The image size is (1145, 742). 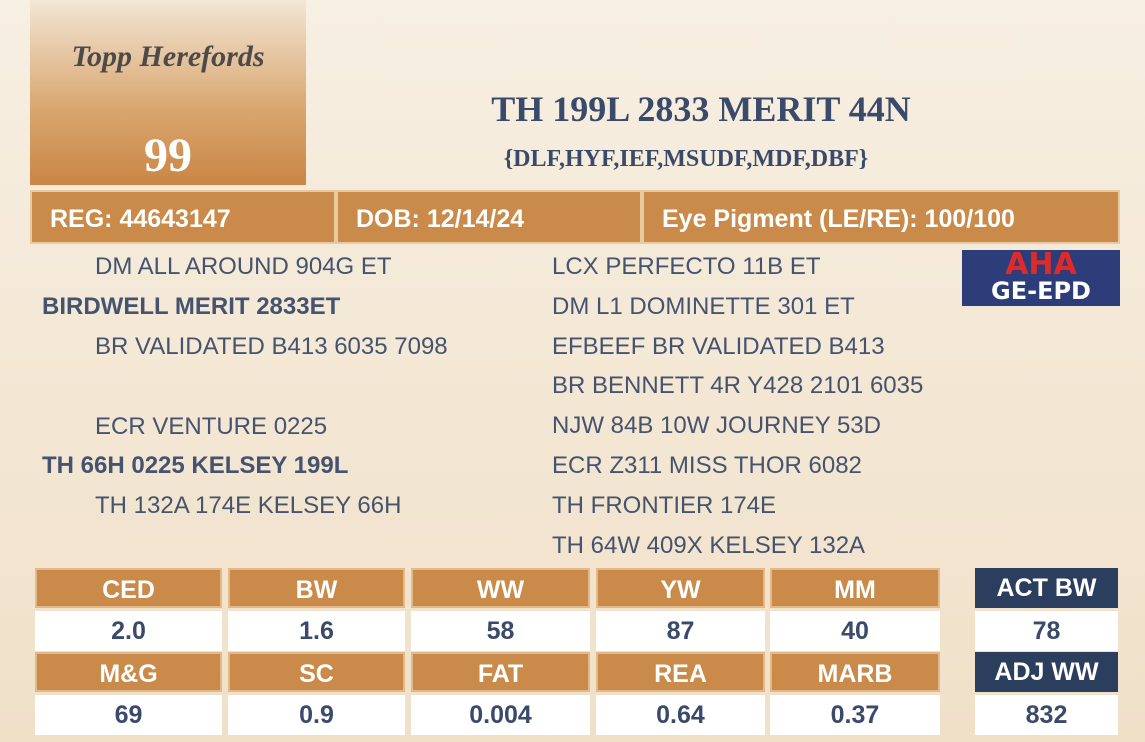 What do you see at coordinates (243, 266) in the screenshot?
I see `pedigree-entry: DM ALL AROUND 904G ET` at bounding box center [243, 266].